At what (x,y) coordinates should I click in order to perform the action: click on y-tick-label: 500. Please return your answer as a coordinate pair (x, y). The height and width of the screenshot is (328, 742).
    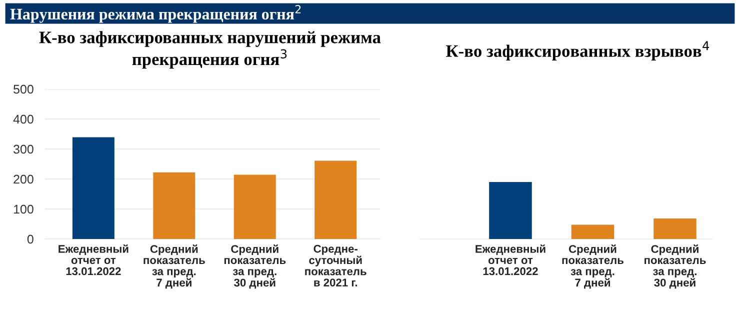
    Looking at the image, I should click on (24, 89).